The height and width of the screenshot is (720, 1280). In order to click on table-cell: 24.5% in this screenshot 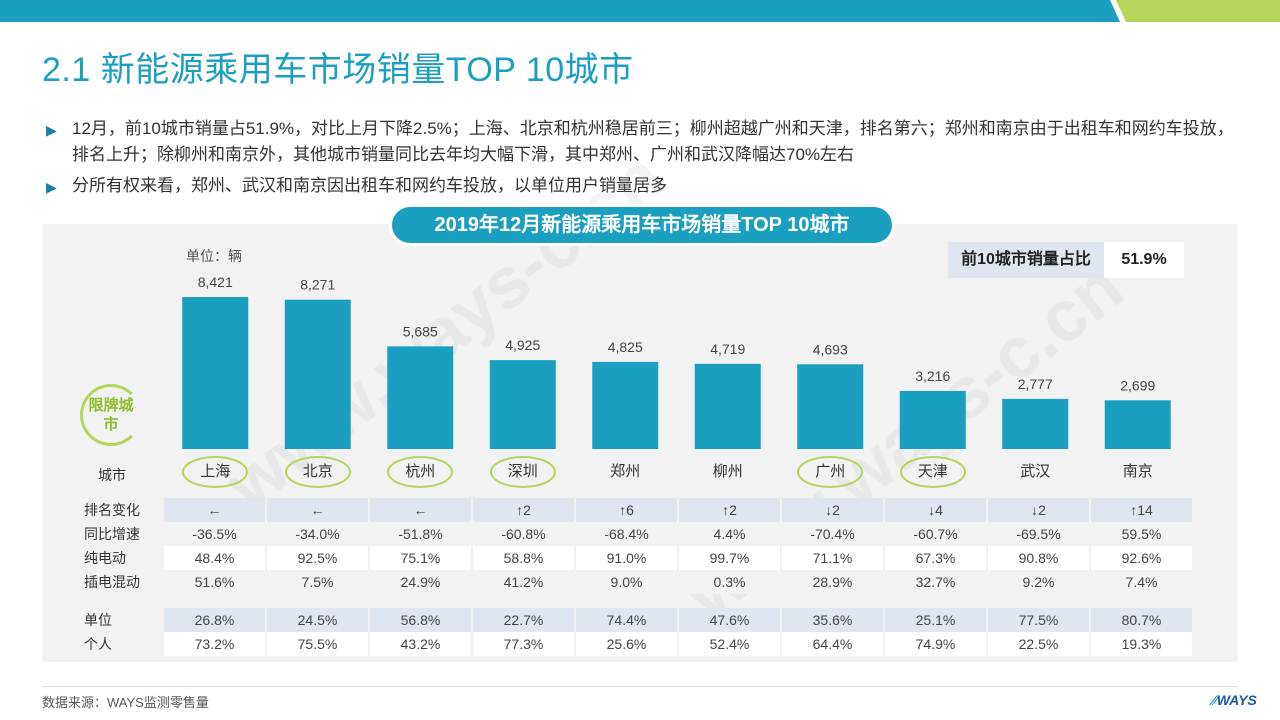, I will do `click(318, 620)`.